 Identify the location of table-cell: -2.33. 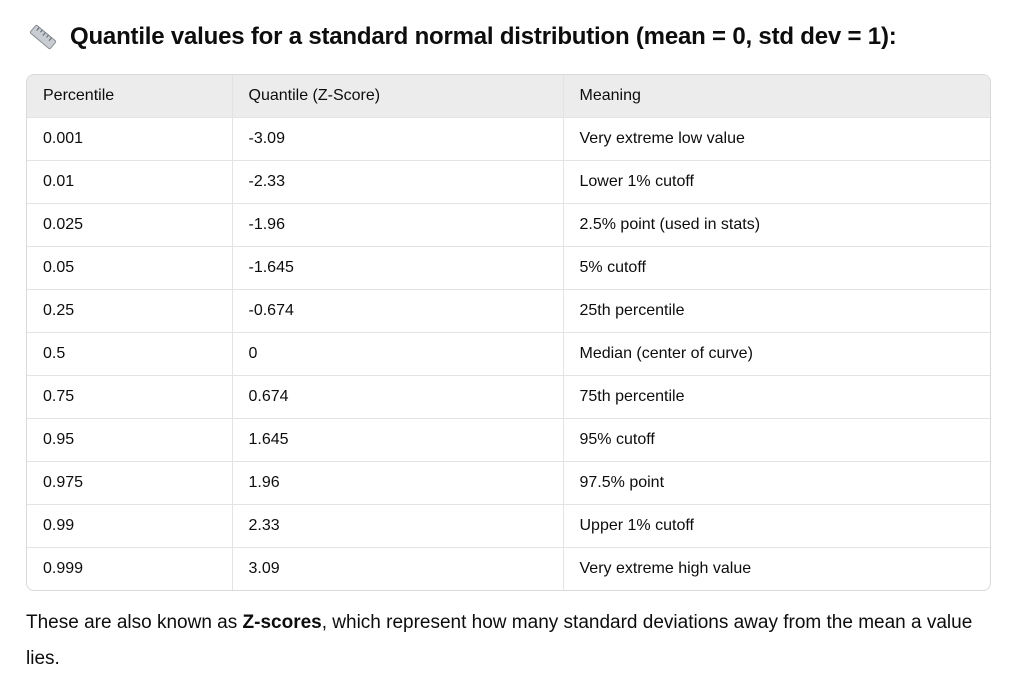
(398, 182).